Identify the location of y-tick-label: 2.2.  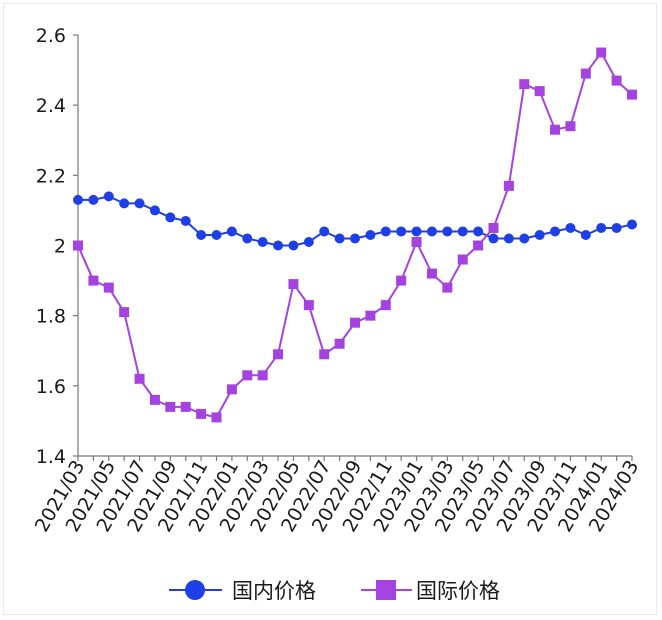
(51, 176).